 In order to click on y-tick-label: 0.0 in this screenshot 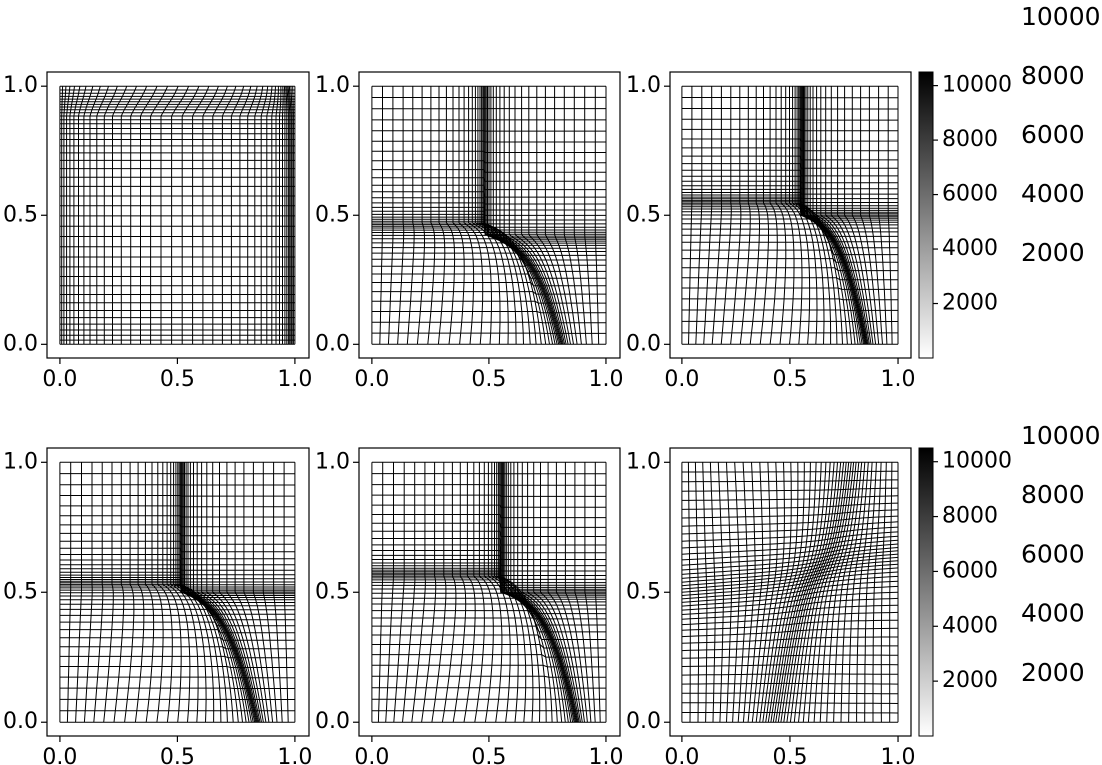, I will do `click(20, 721)`.